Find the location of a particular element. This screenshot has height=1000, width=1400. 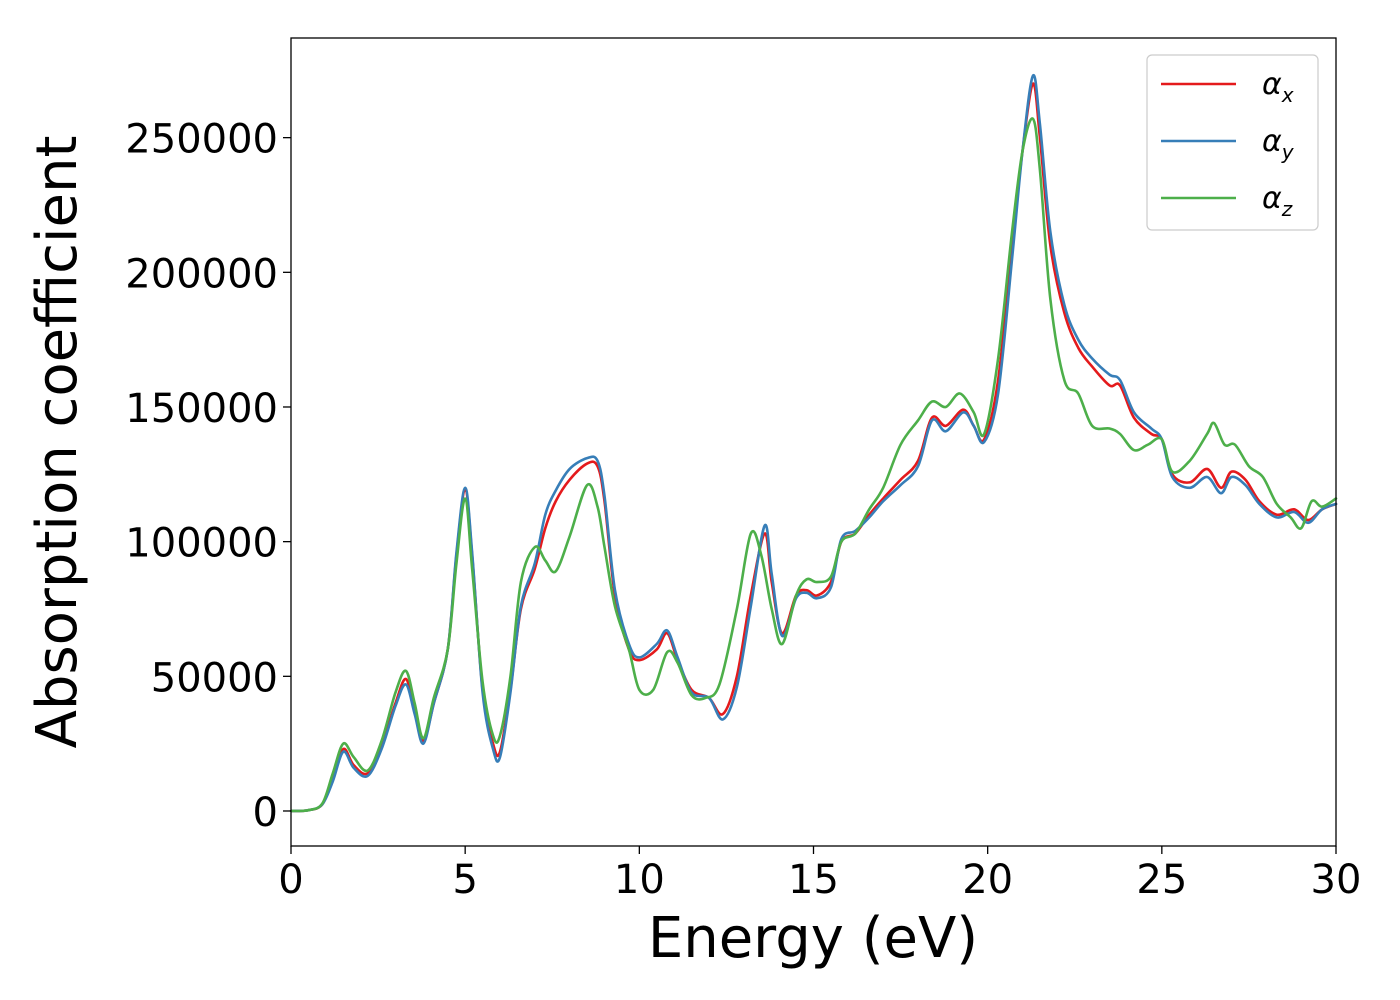

x-axis-title: Energy (eV) is located at coordinates (813, 938).